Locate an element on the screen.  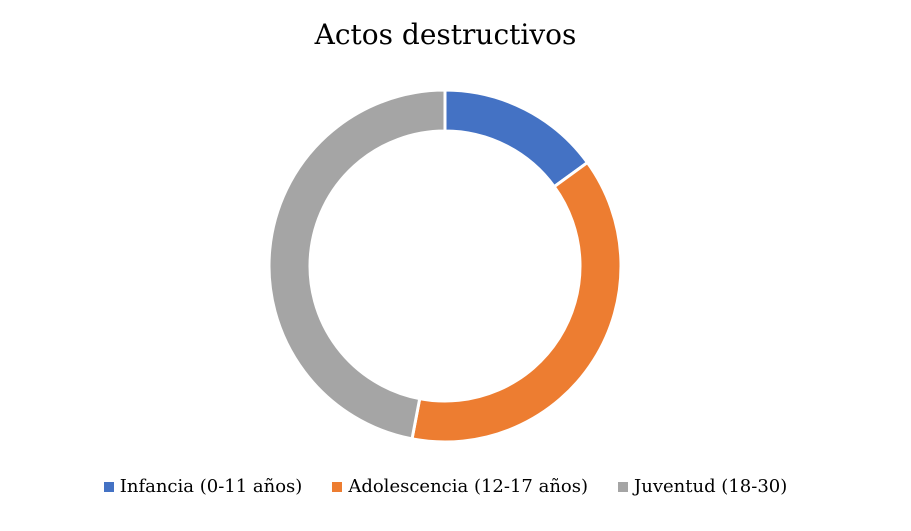
legend-swatch-juventud is located at coordinates (623, 486).